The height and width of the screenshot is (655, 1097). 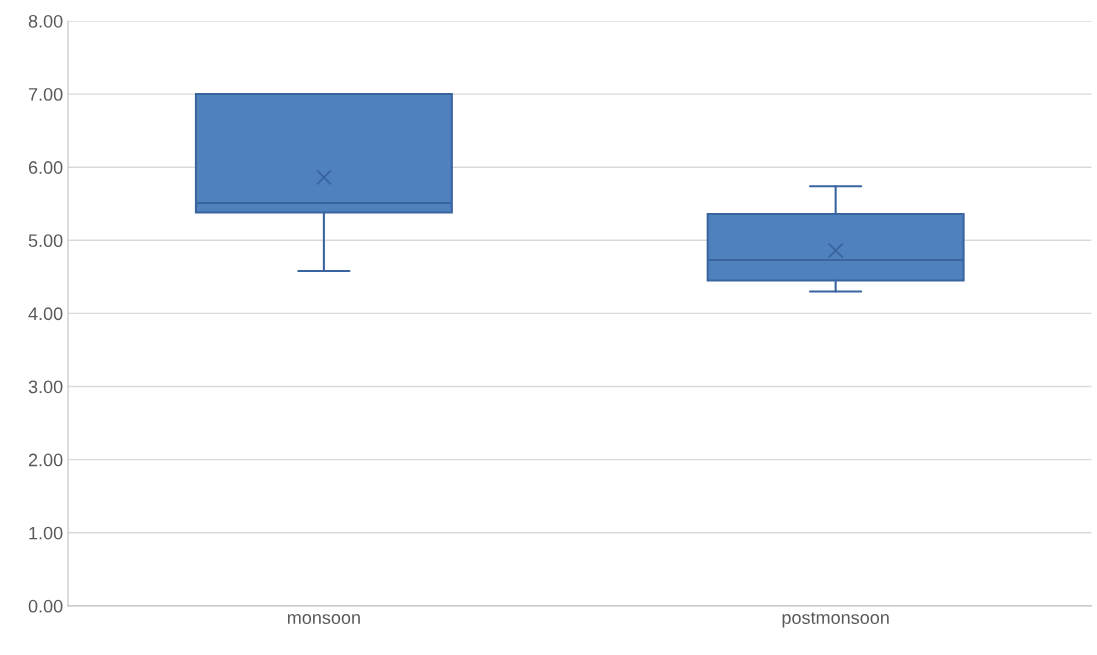 What do you see at coordinates (45, 387) in the screenshot?
I see `y-tick-label: 3.00` at bounding box center [45, 387].